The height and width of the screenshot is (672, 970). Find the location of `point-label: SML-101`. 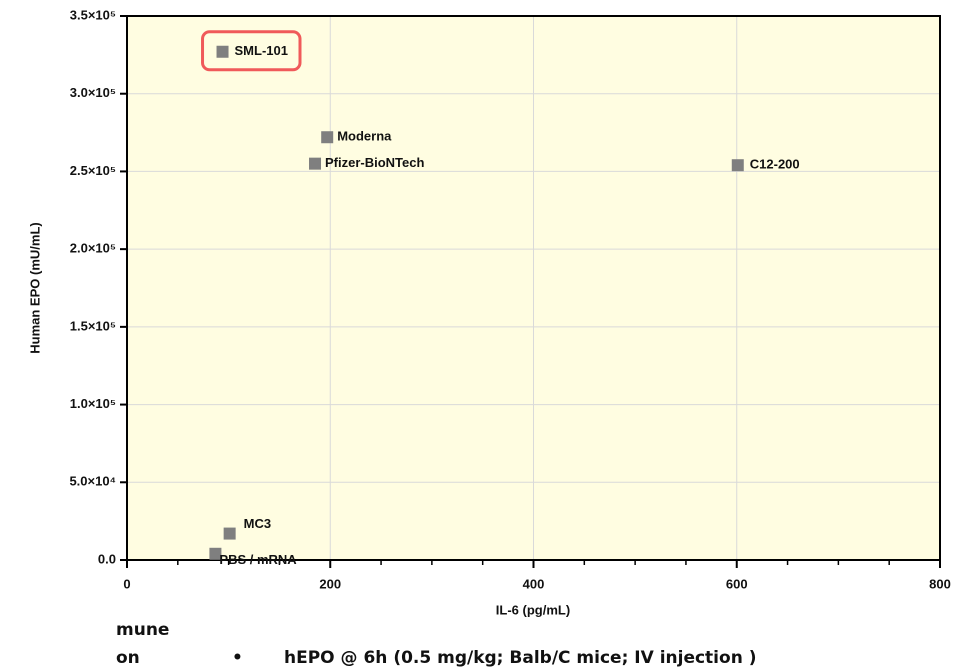

point-label: SML-101 is located at coordinates (261, 50).